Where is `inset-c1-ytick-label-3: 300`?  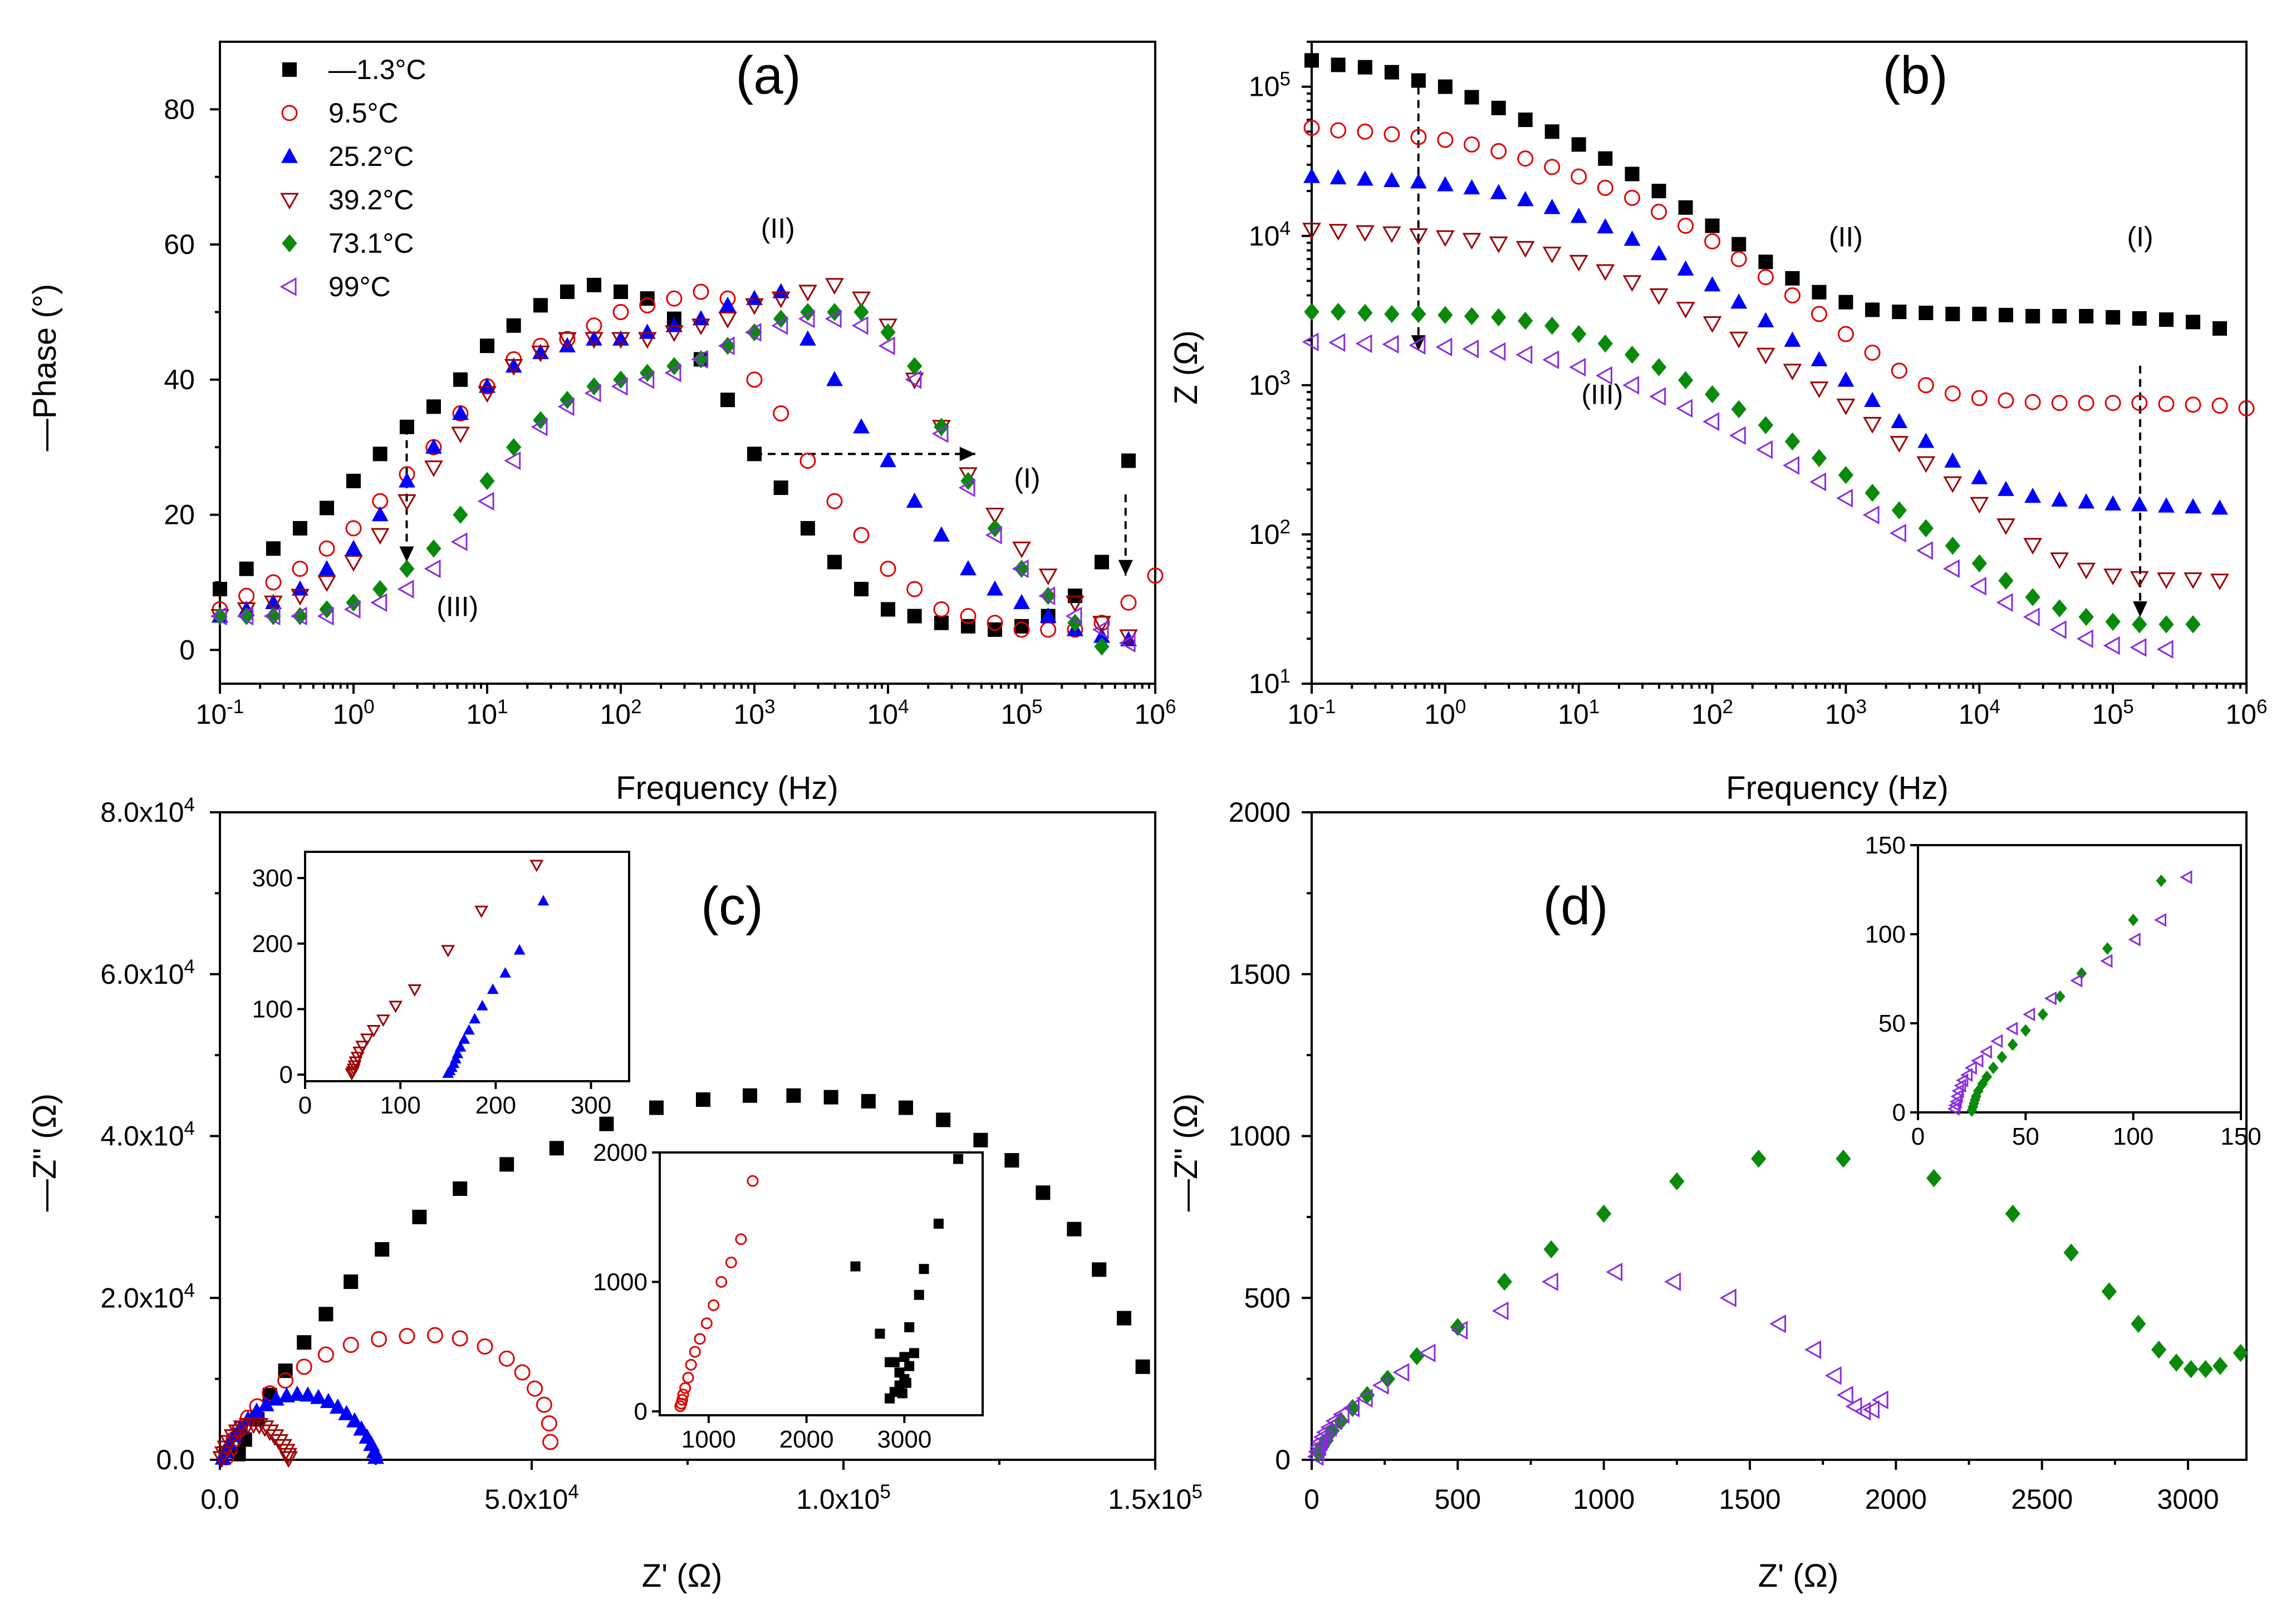 inset-c1-ytick-label-3: 300 is located at coordinates (272, 878).